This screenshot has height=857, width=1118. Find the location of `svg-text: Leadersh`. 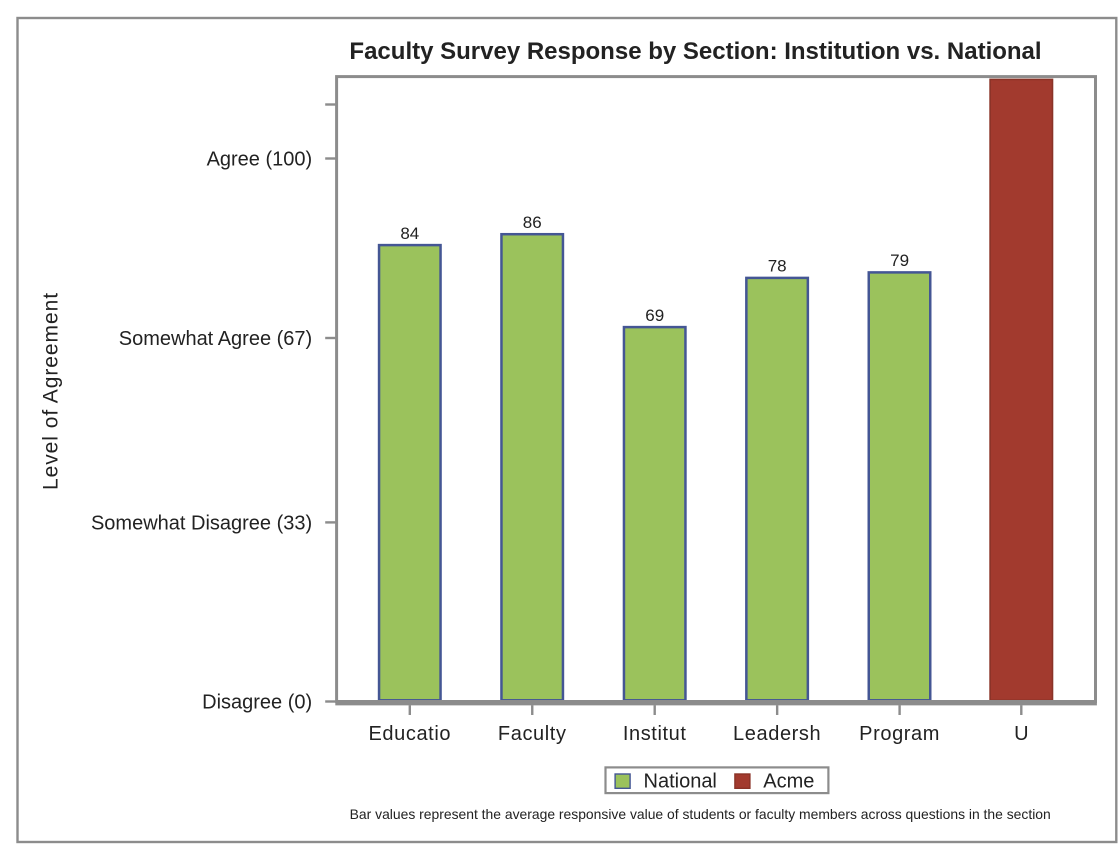

svg-text: Leadersh is located at coordinates (777, 734).